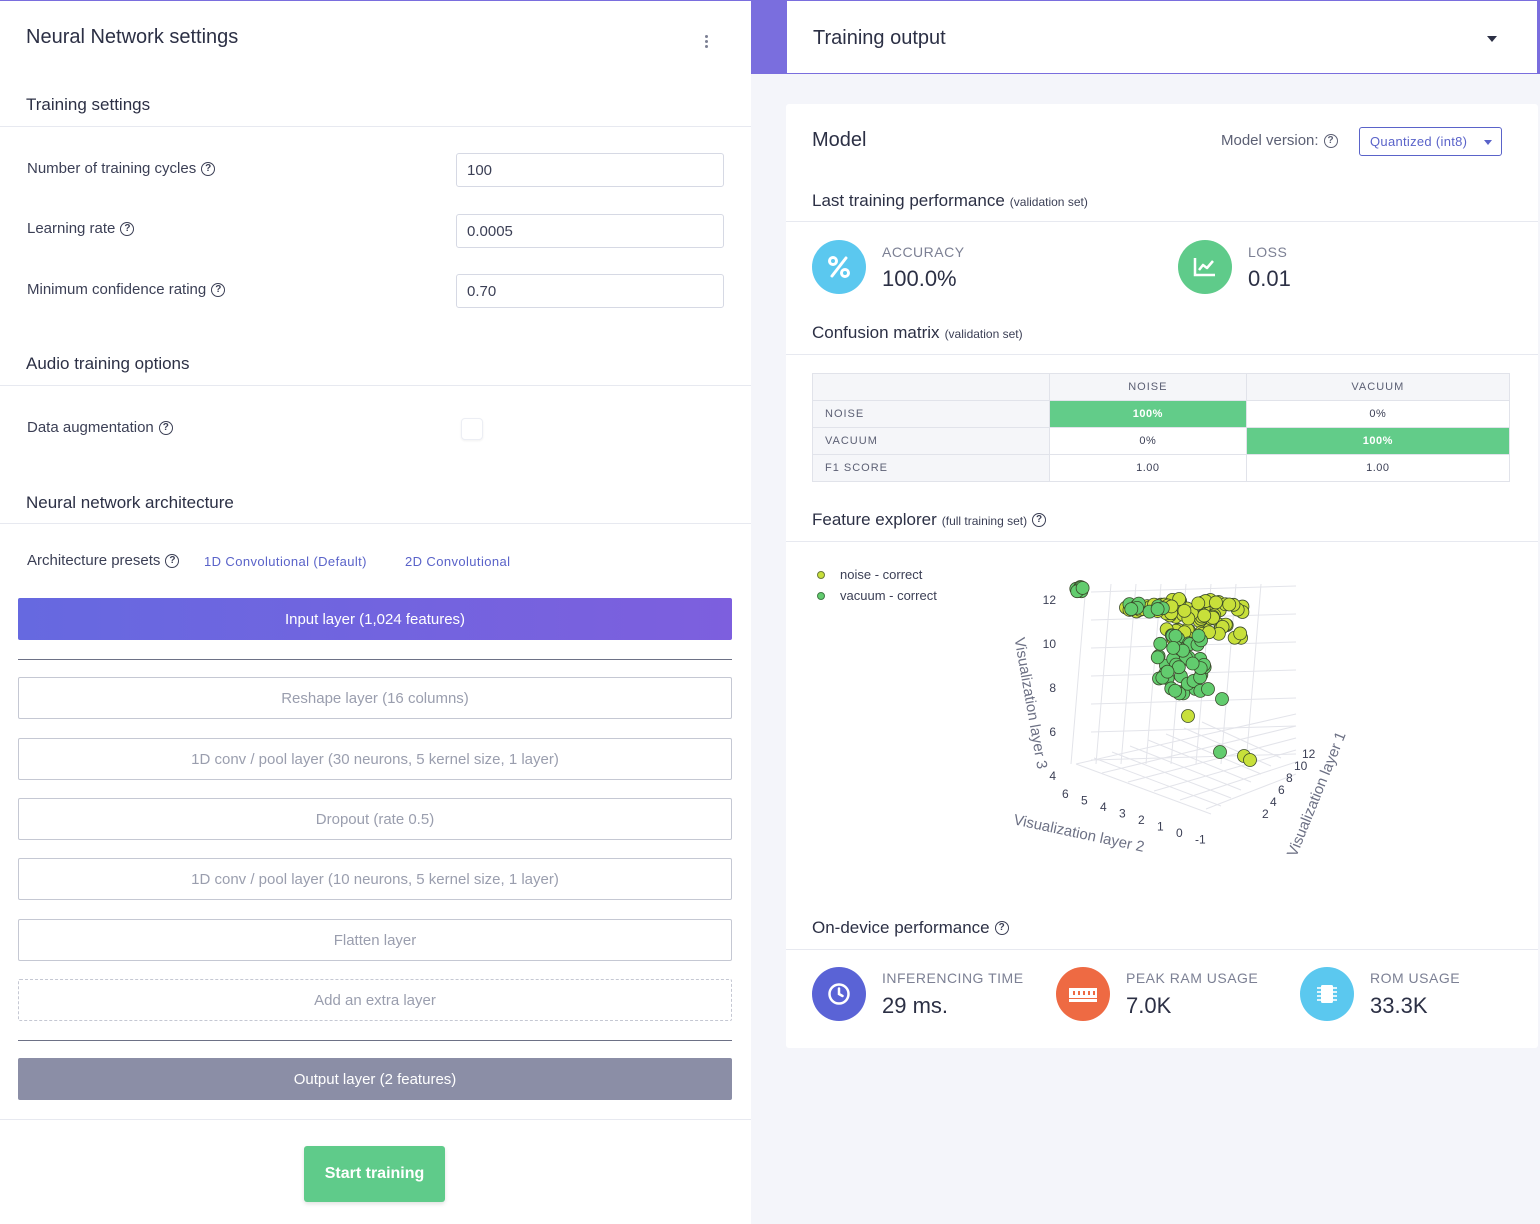 This screenshot has height=1224, width=1540. Describe the element at coordinates (375, 1000) in the screenshot. I see `add-layer-button: Add an extra layer` at that location.